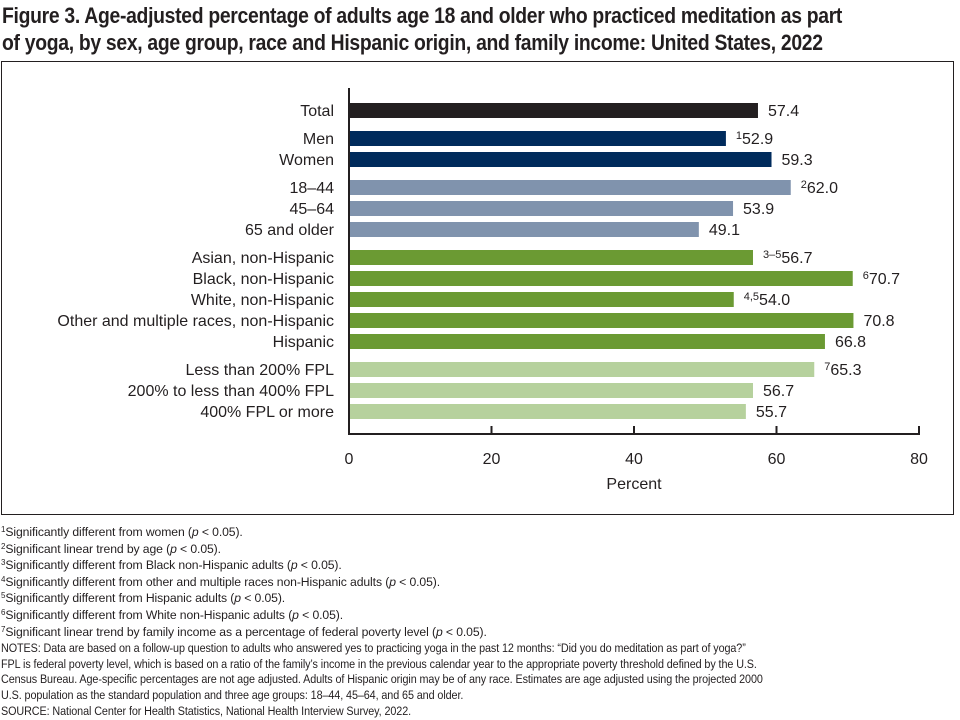 The height and width of the screenshot is (720, 960). Describe the element at coordinates (3, 563) in the screenshot. I see `footnote-mark: 3` at that location.